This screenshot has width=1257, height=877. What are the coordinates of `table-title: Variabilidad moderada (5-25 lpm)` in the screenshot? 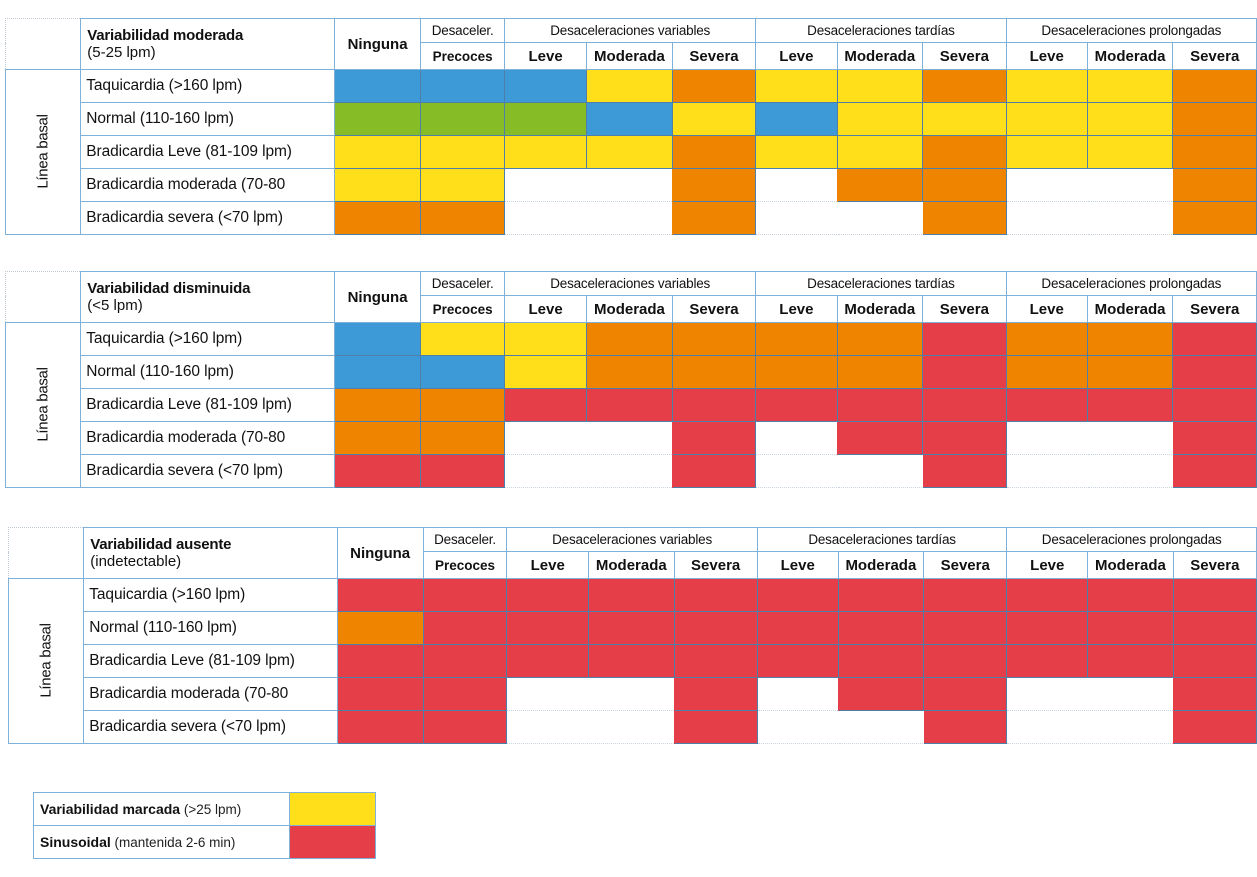 It's located at (207, 44).